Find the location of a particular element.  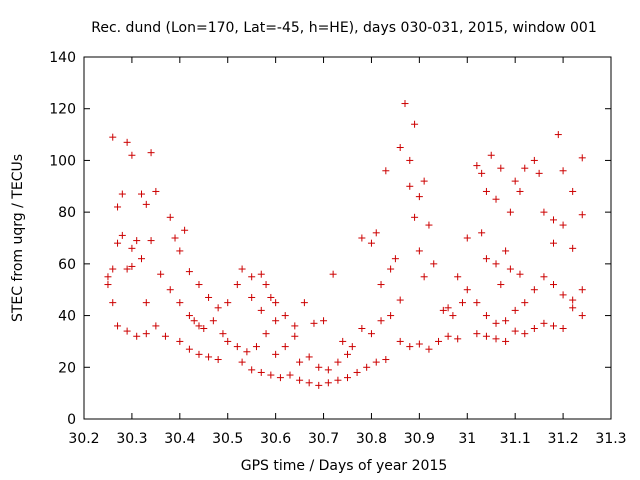

x-tick-label: 30.7 is located at coordinates (323, 439).